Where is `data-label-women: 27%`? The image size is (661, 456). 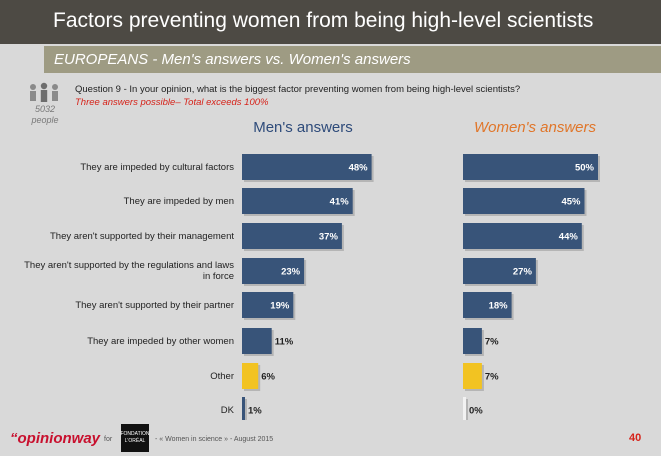 data-label-women: 27% is located at coordinates (523, 272).